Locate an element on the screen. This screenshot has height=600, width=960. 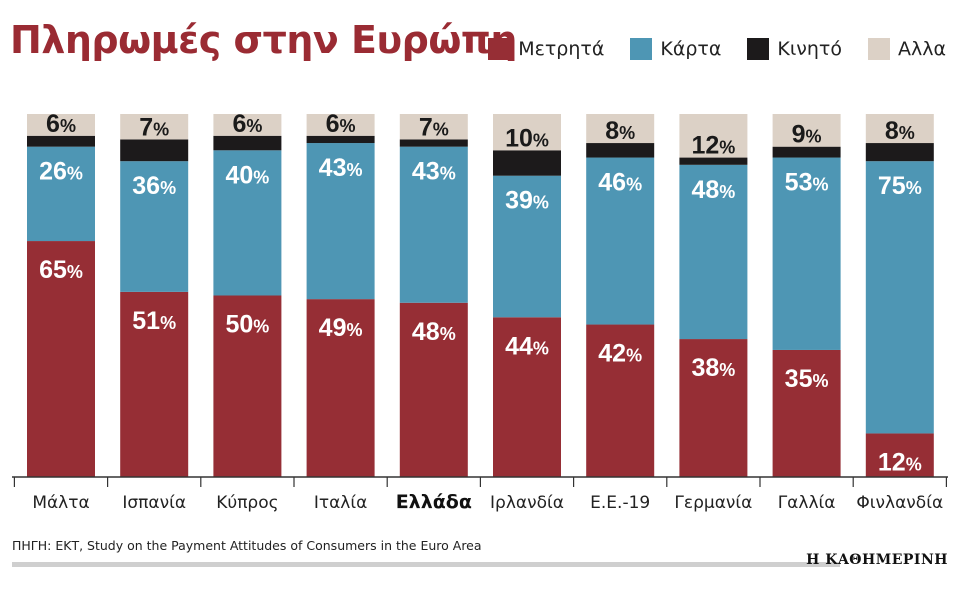
data-label-cash-4: 48% is located at coordinates (434, 332).